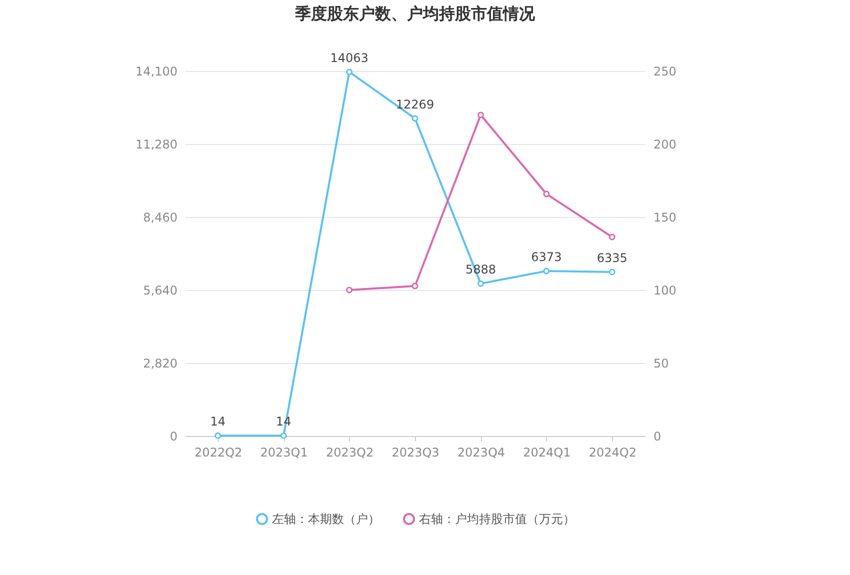 Image resolution: width=850 pixels, height=575 pixels. Describe the element at coordinates (218, 453) in the screenshot. I see `x-tick-label: 2022Q2` at that location.